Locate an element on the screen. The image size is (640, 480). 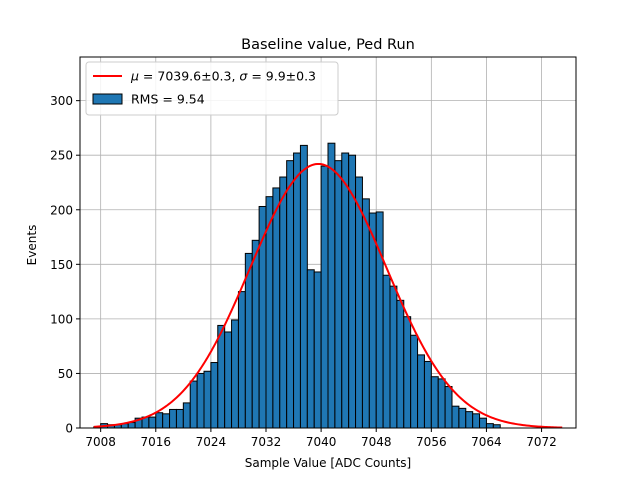
x-tick-label: 7024 is located at coordinates (211, 442).